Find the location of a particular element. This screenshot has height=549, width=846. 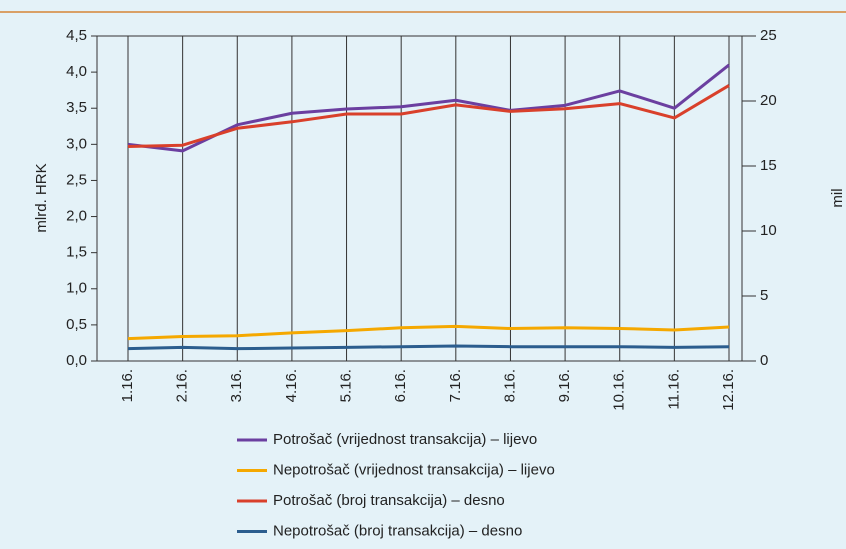

y2-axis-label: mil is located at coordinates (837, 197).